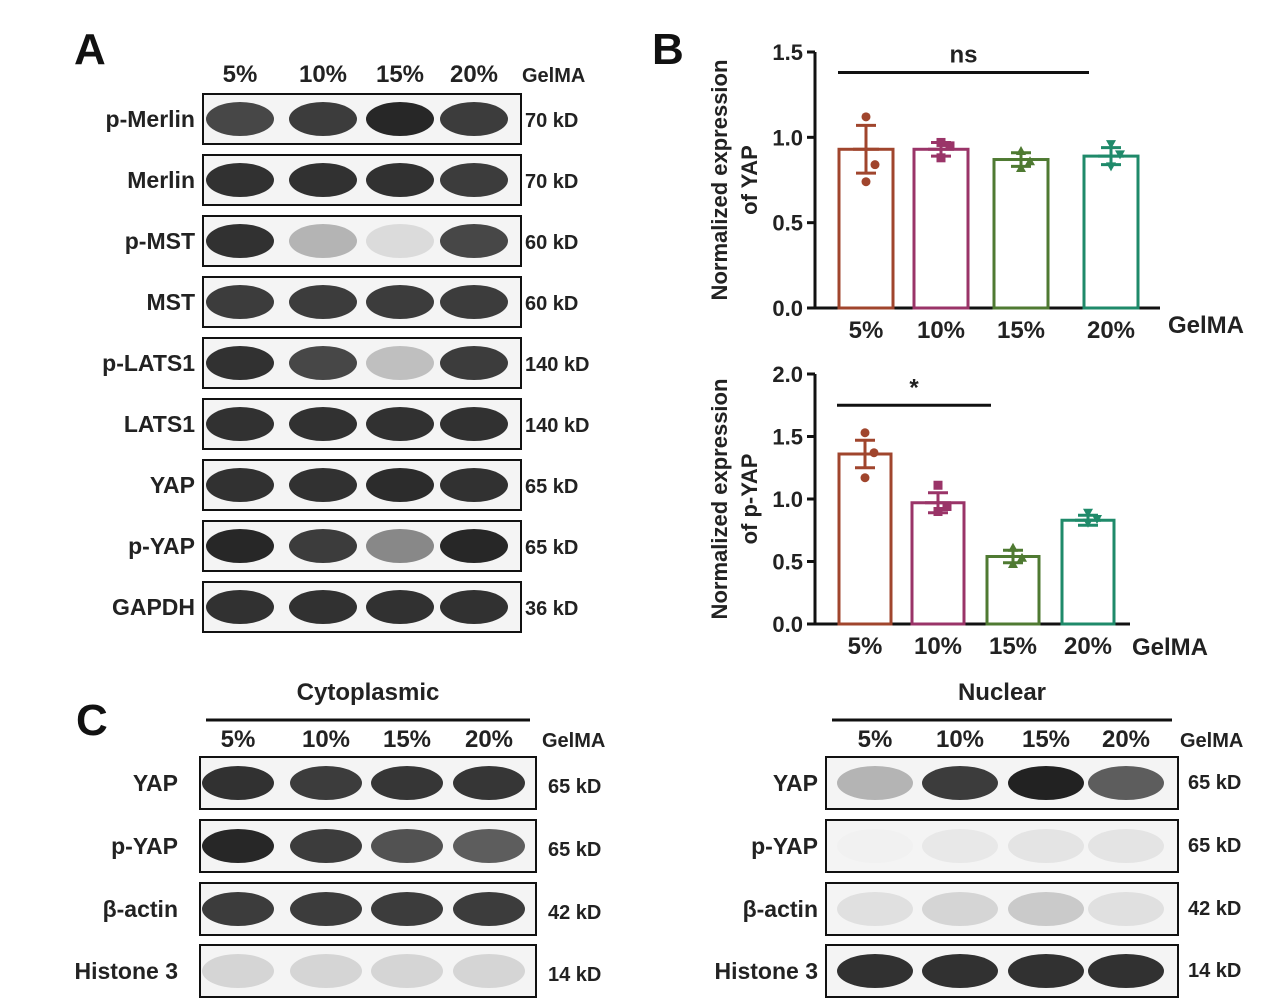 Image resolution: width=1271 pixels, height=1005 pixels. I want to click on x-tick-label: 5%, so click(865, 646).